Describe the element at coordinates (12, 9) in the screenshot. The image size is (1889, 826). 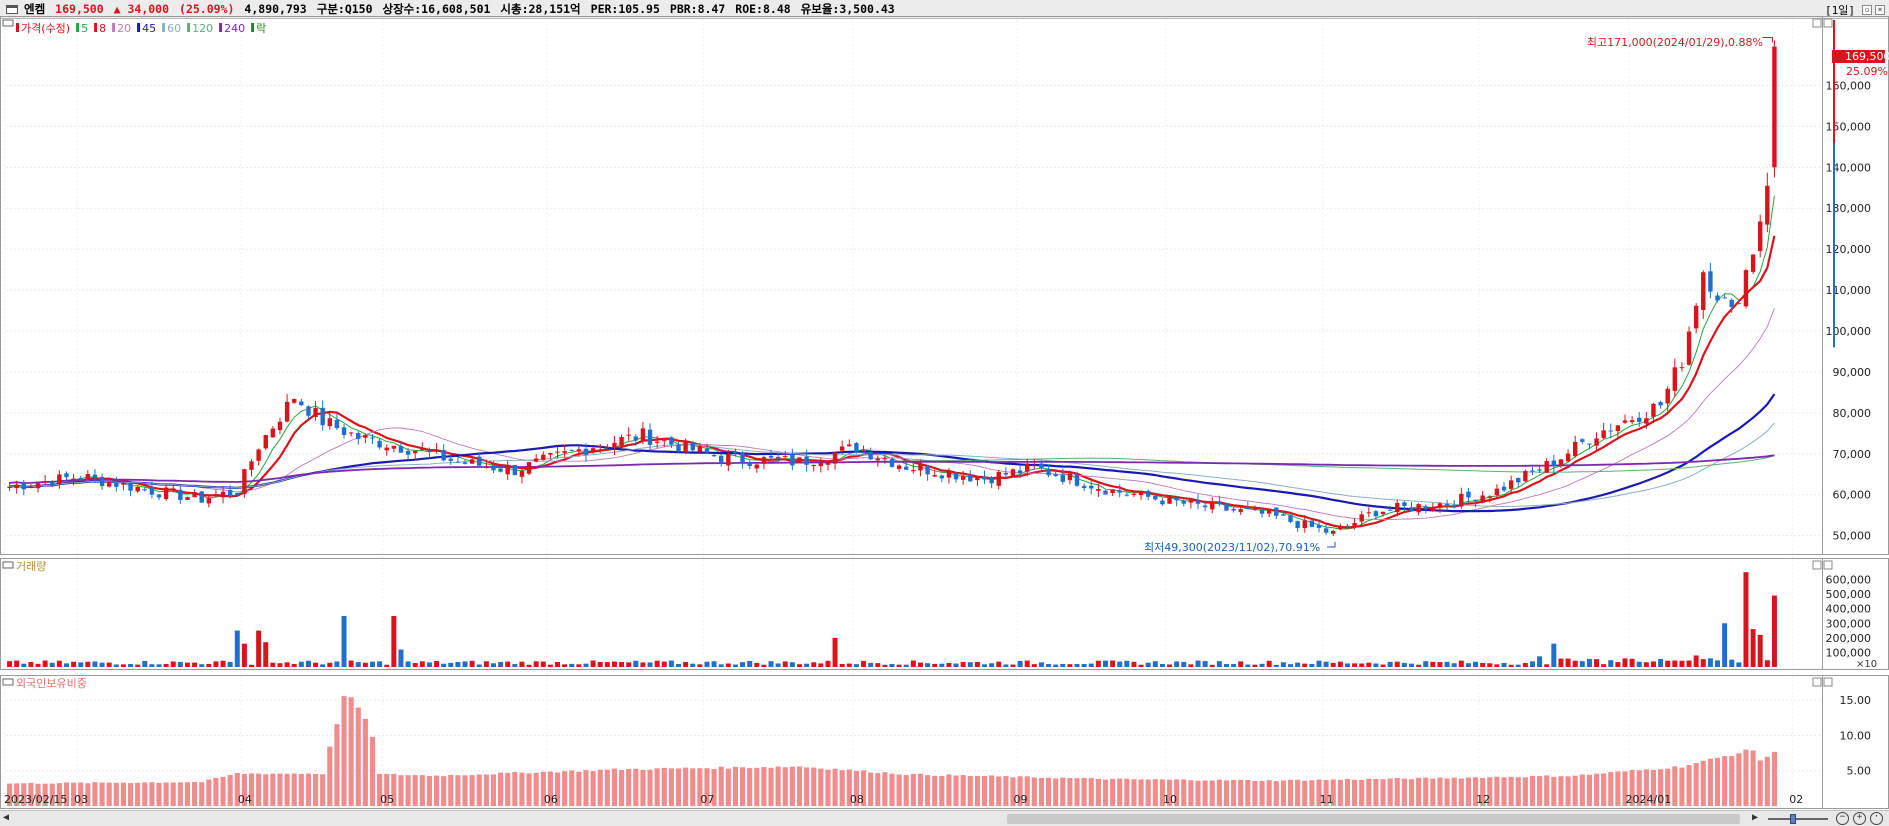
I see `panel-menu-icon` at that location.